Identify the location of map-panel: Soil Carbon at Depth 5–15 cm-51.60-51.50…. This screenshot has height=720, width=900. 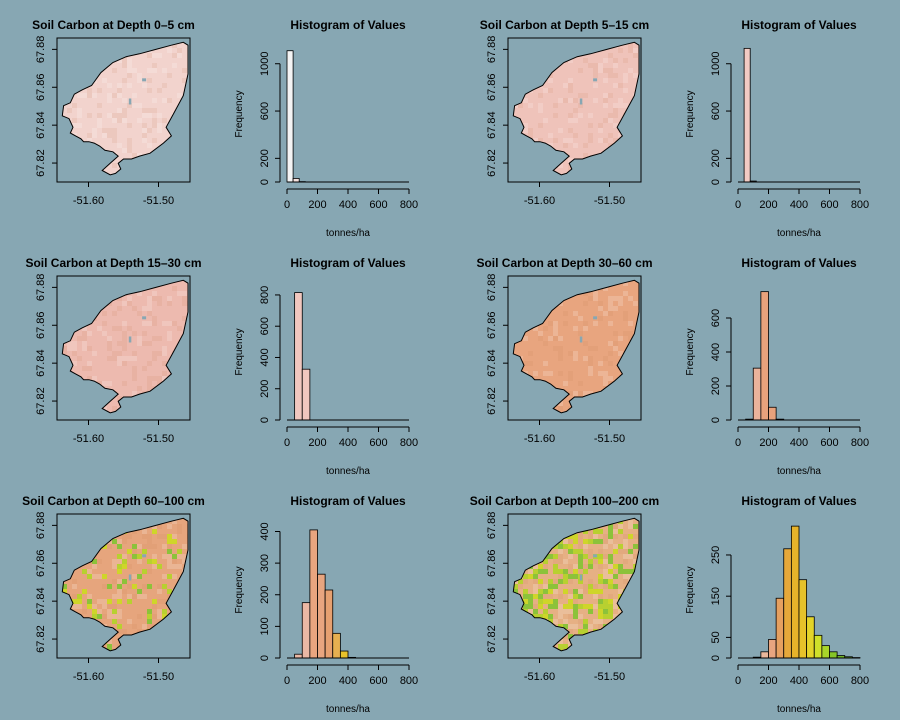
(564, 112).